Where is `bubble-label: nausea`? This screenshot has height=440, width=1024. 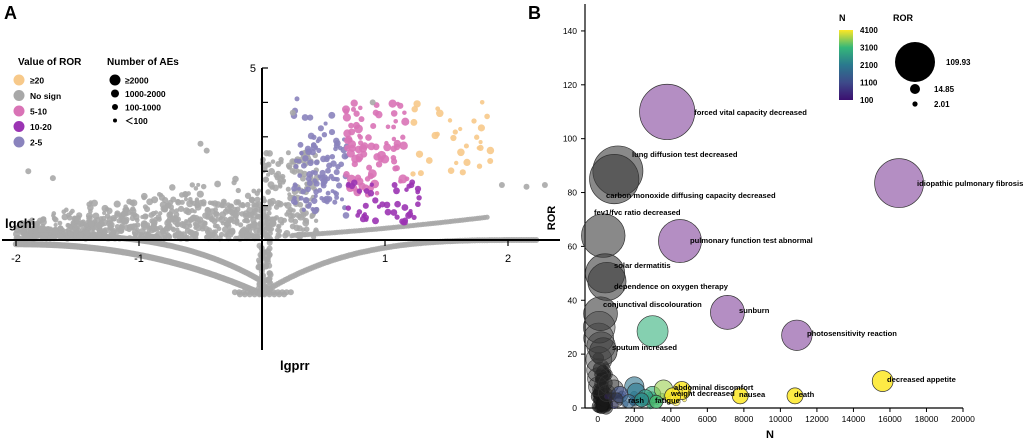 bubble-label: nausea is located at coordinates (752, 394).